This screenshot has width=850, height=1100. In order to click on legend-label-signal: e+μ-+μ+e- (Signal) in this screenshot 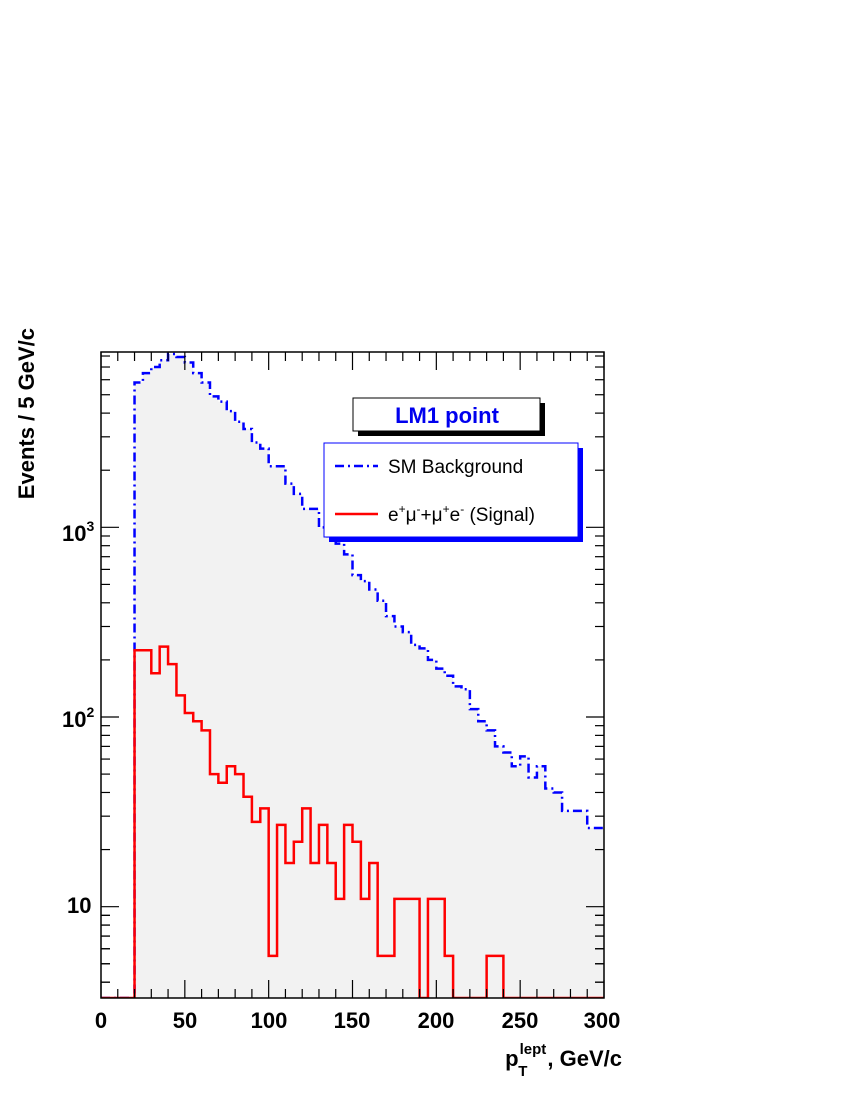, I will do `click(461, 514)`.